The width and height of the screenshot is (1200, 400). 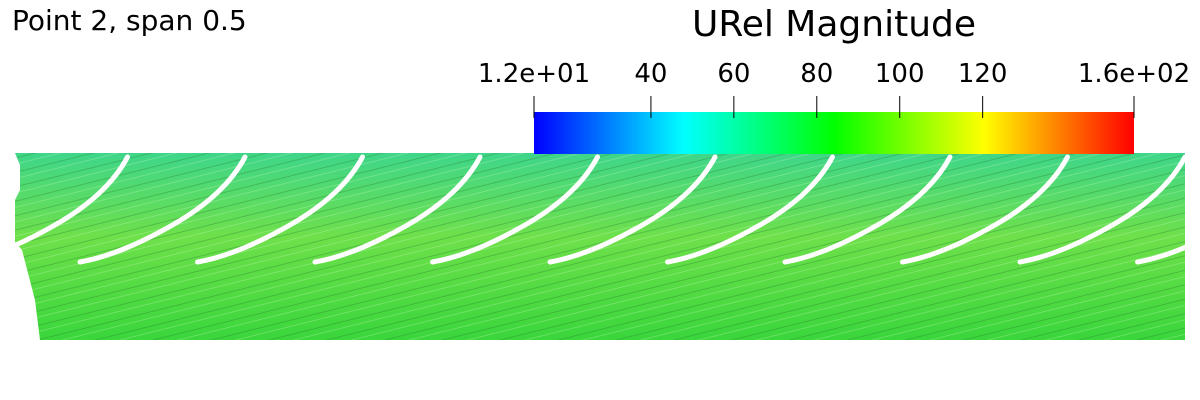 What do you see at coordinates (834, 133) in the screenshot?
I see `colorbar` at bounding box center [834, 133].